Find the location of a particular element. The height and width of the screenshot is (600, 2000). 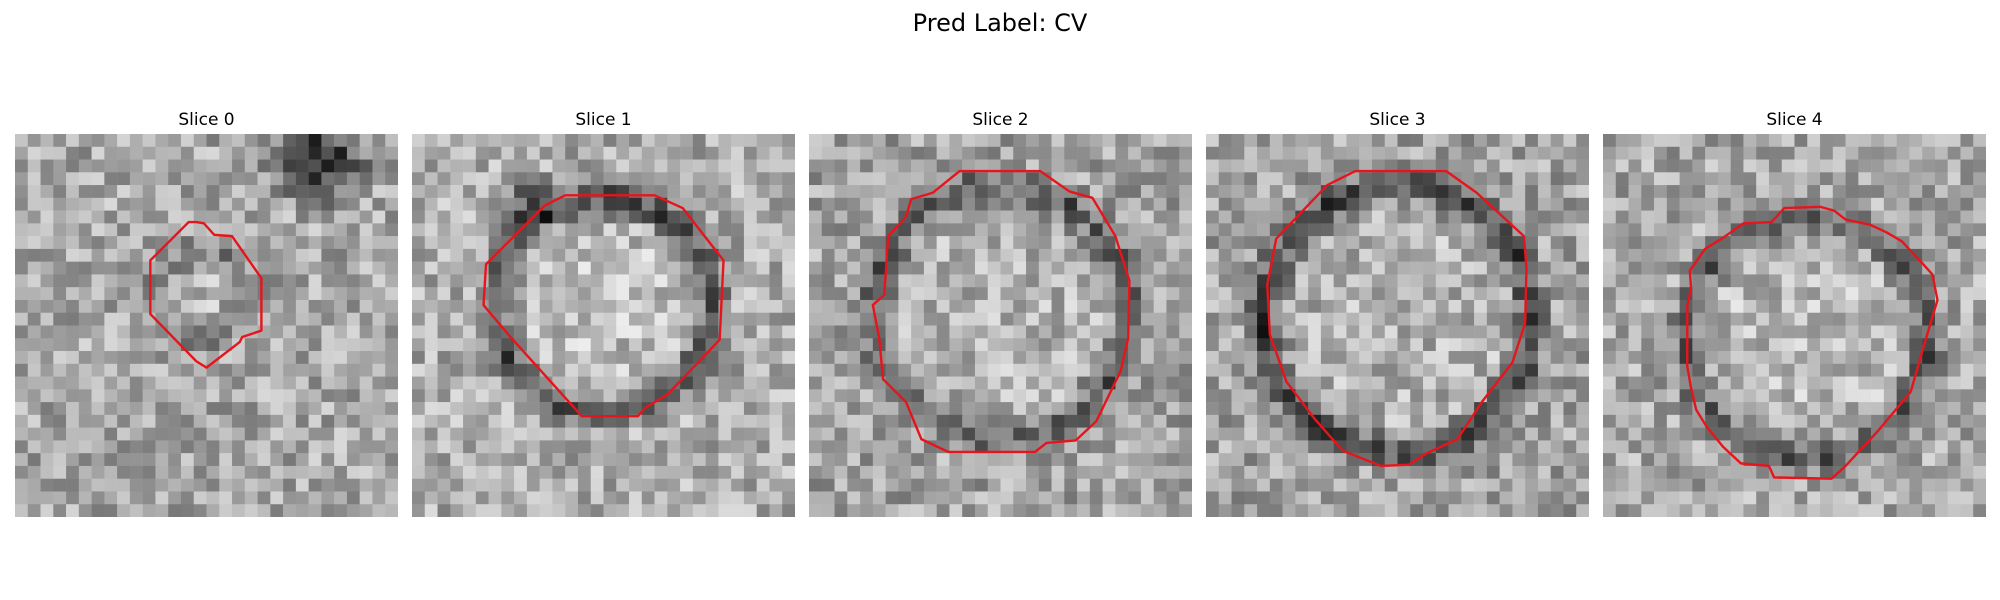

slice-panel-0: Slice 0 is located at coordinates (206, 312).